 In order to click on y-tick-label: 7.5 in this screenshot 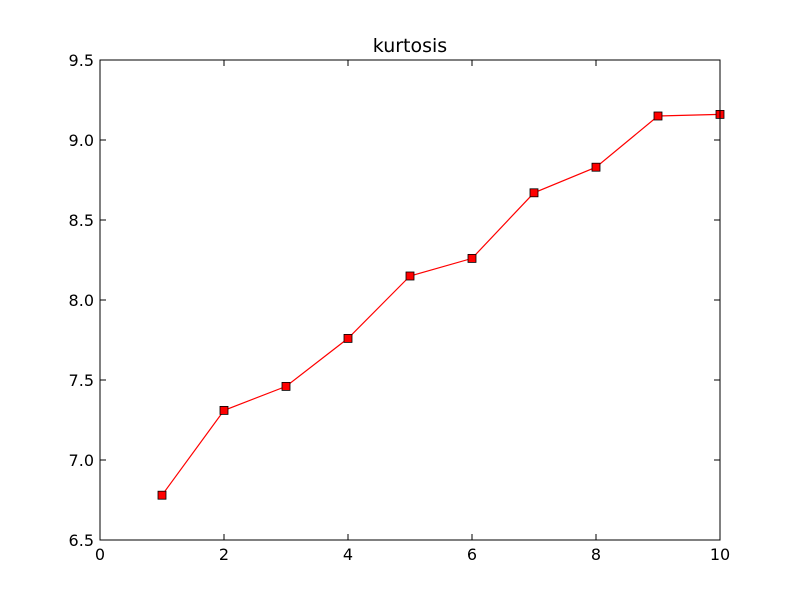, I will do `click(81, 380)`.